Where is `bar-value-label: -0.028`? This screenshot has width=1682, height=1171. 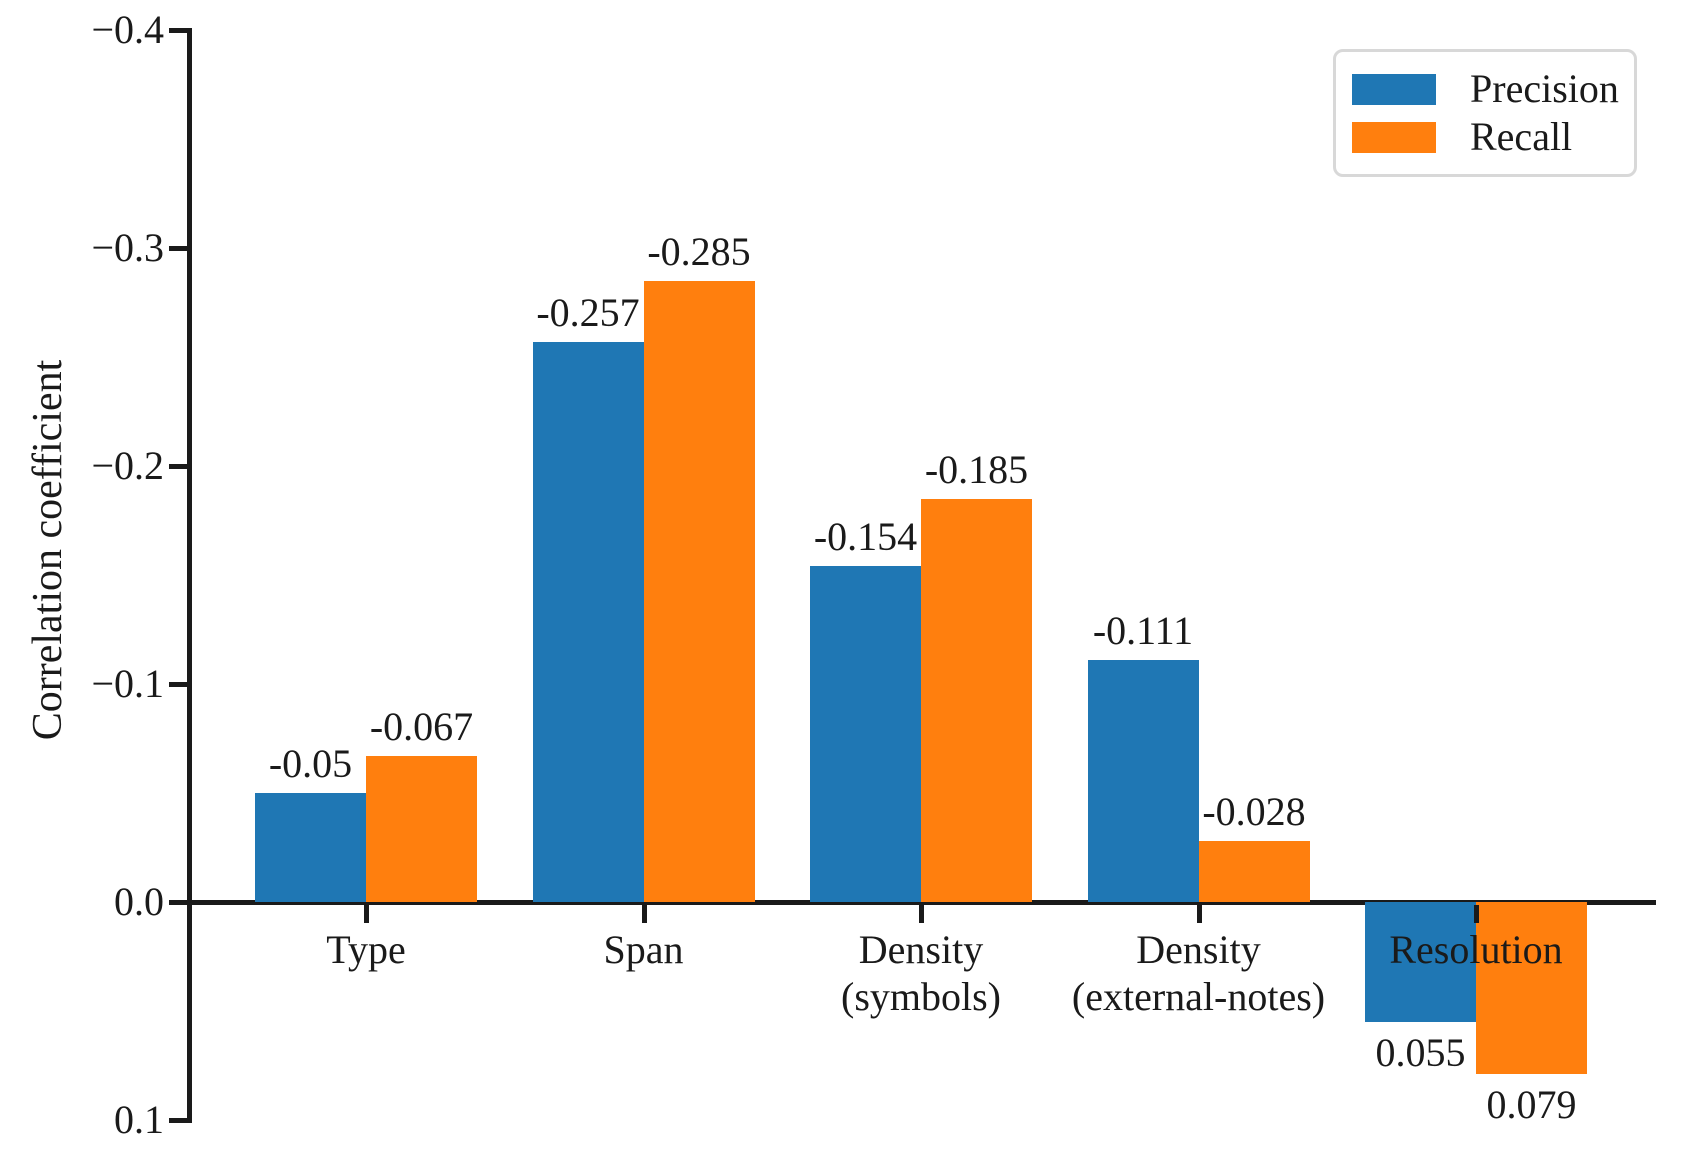
bar-value-label: -0.028 is located at coordinates (1254, 811).